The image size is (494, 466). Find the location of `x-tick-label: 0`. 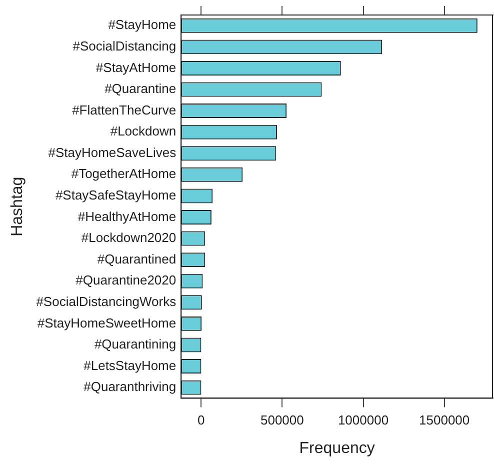

x-tick-label: 0 is located at coordinates (201, 420).